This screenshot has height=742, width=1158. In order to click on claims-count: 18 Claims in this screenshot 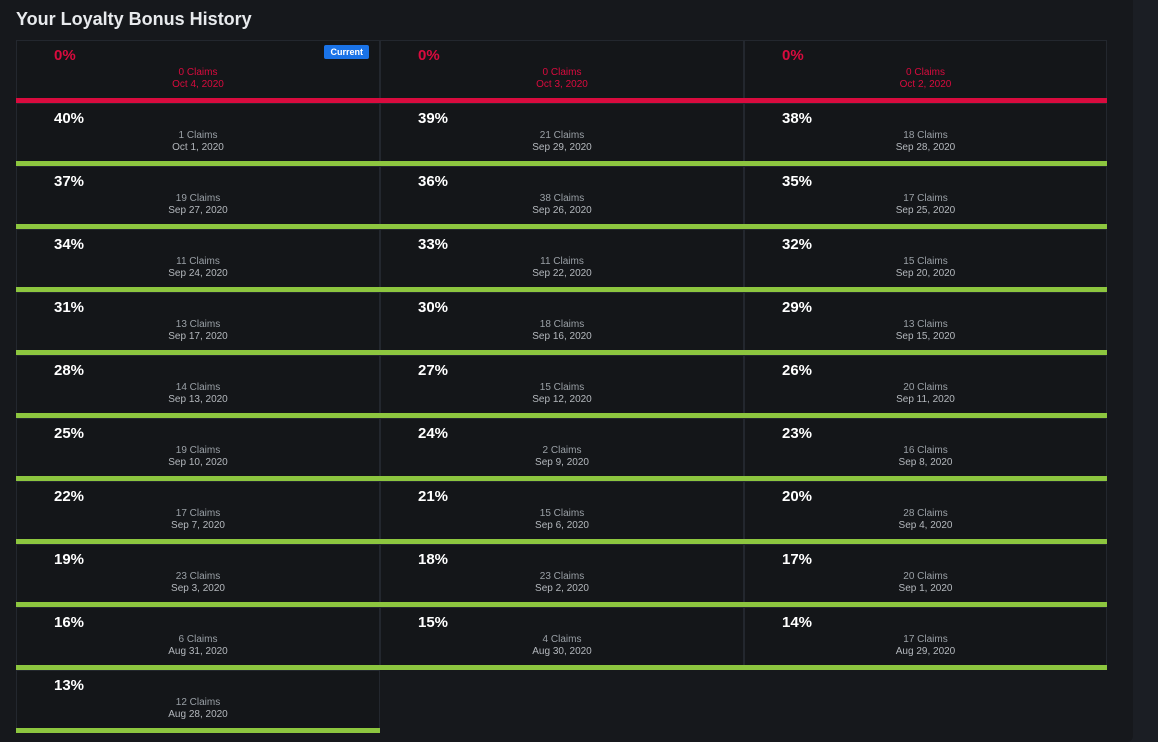, I will do `click(562, 324)`.